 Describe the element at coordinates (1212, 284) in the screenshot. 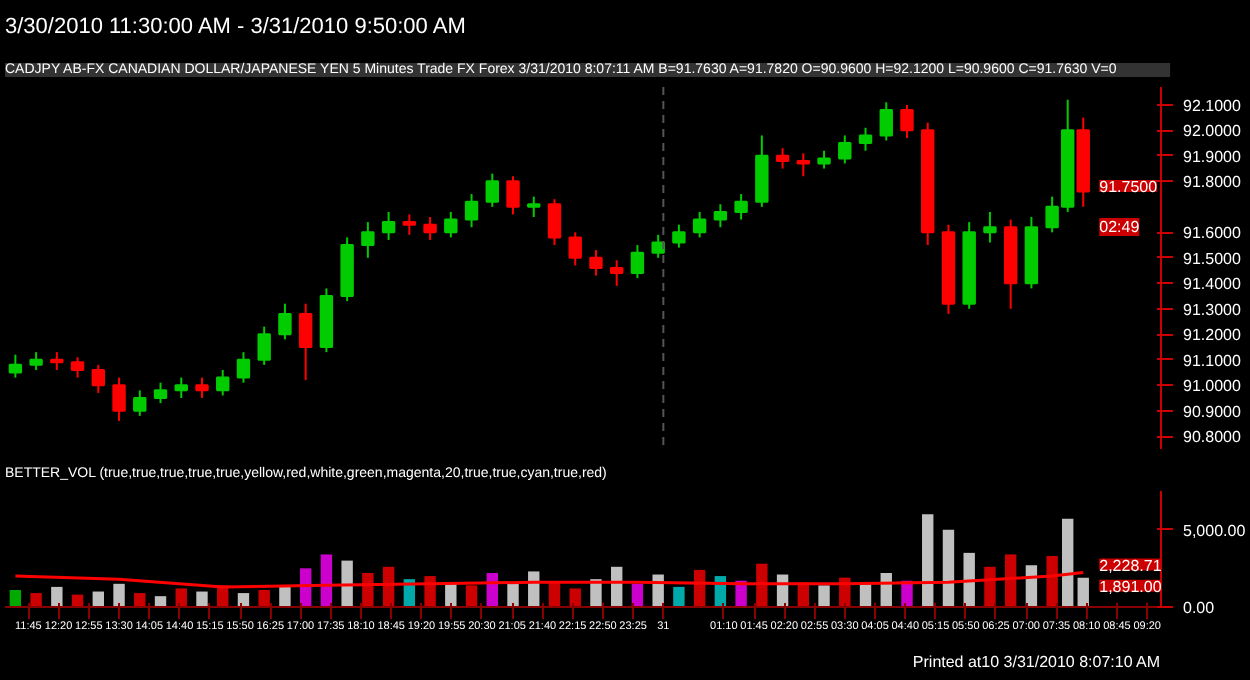

I see `y-tick-label: 91.4000` at that location.